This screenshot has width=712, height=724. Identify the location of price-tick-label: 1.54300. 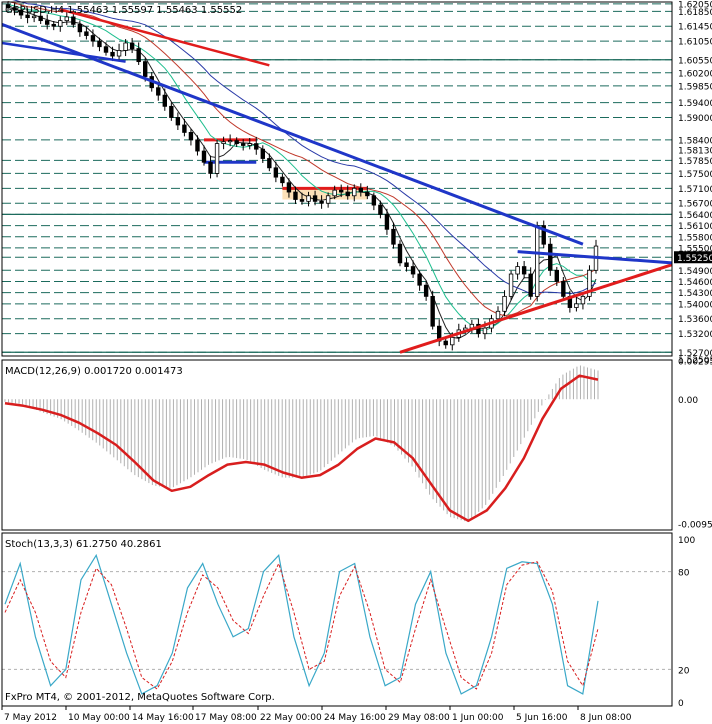
(695, 294).